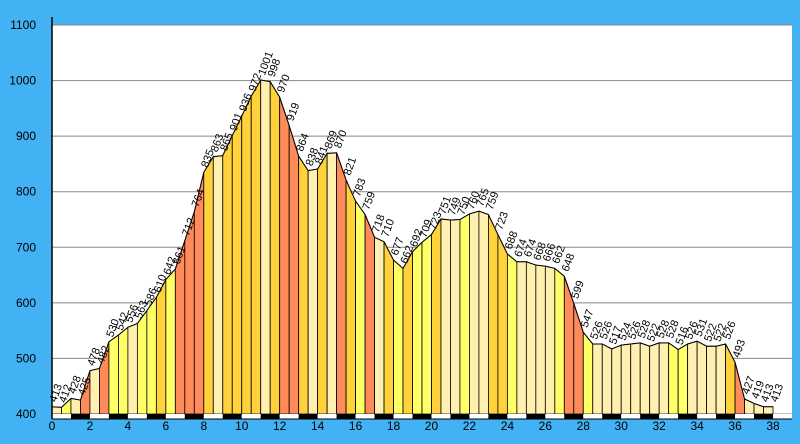  I want to click on y-tick-800: 800, so click(26, 192).